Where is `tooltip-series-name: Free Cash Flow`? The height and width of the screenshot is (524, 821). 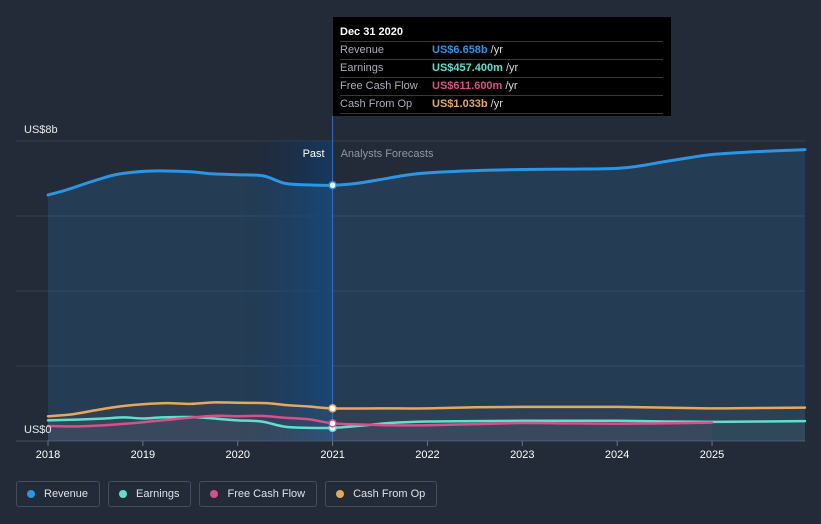
tooltip-series-name: Free Cash Flow is located at coordinates (379, 86).